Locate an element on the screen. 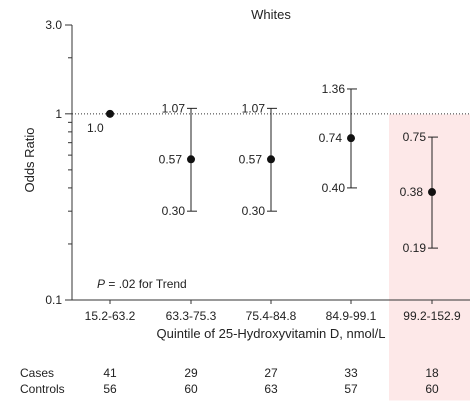  counts-table: Cases 41 29 27 33 18 Controls 56 60 63 57 60 is located at coordinates (229, 381).